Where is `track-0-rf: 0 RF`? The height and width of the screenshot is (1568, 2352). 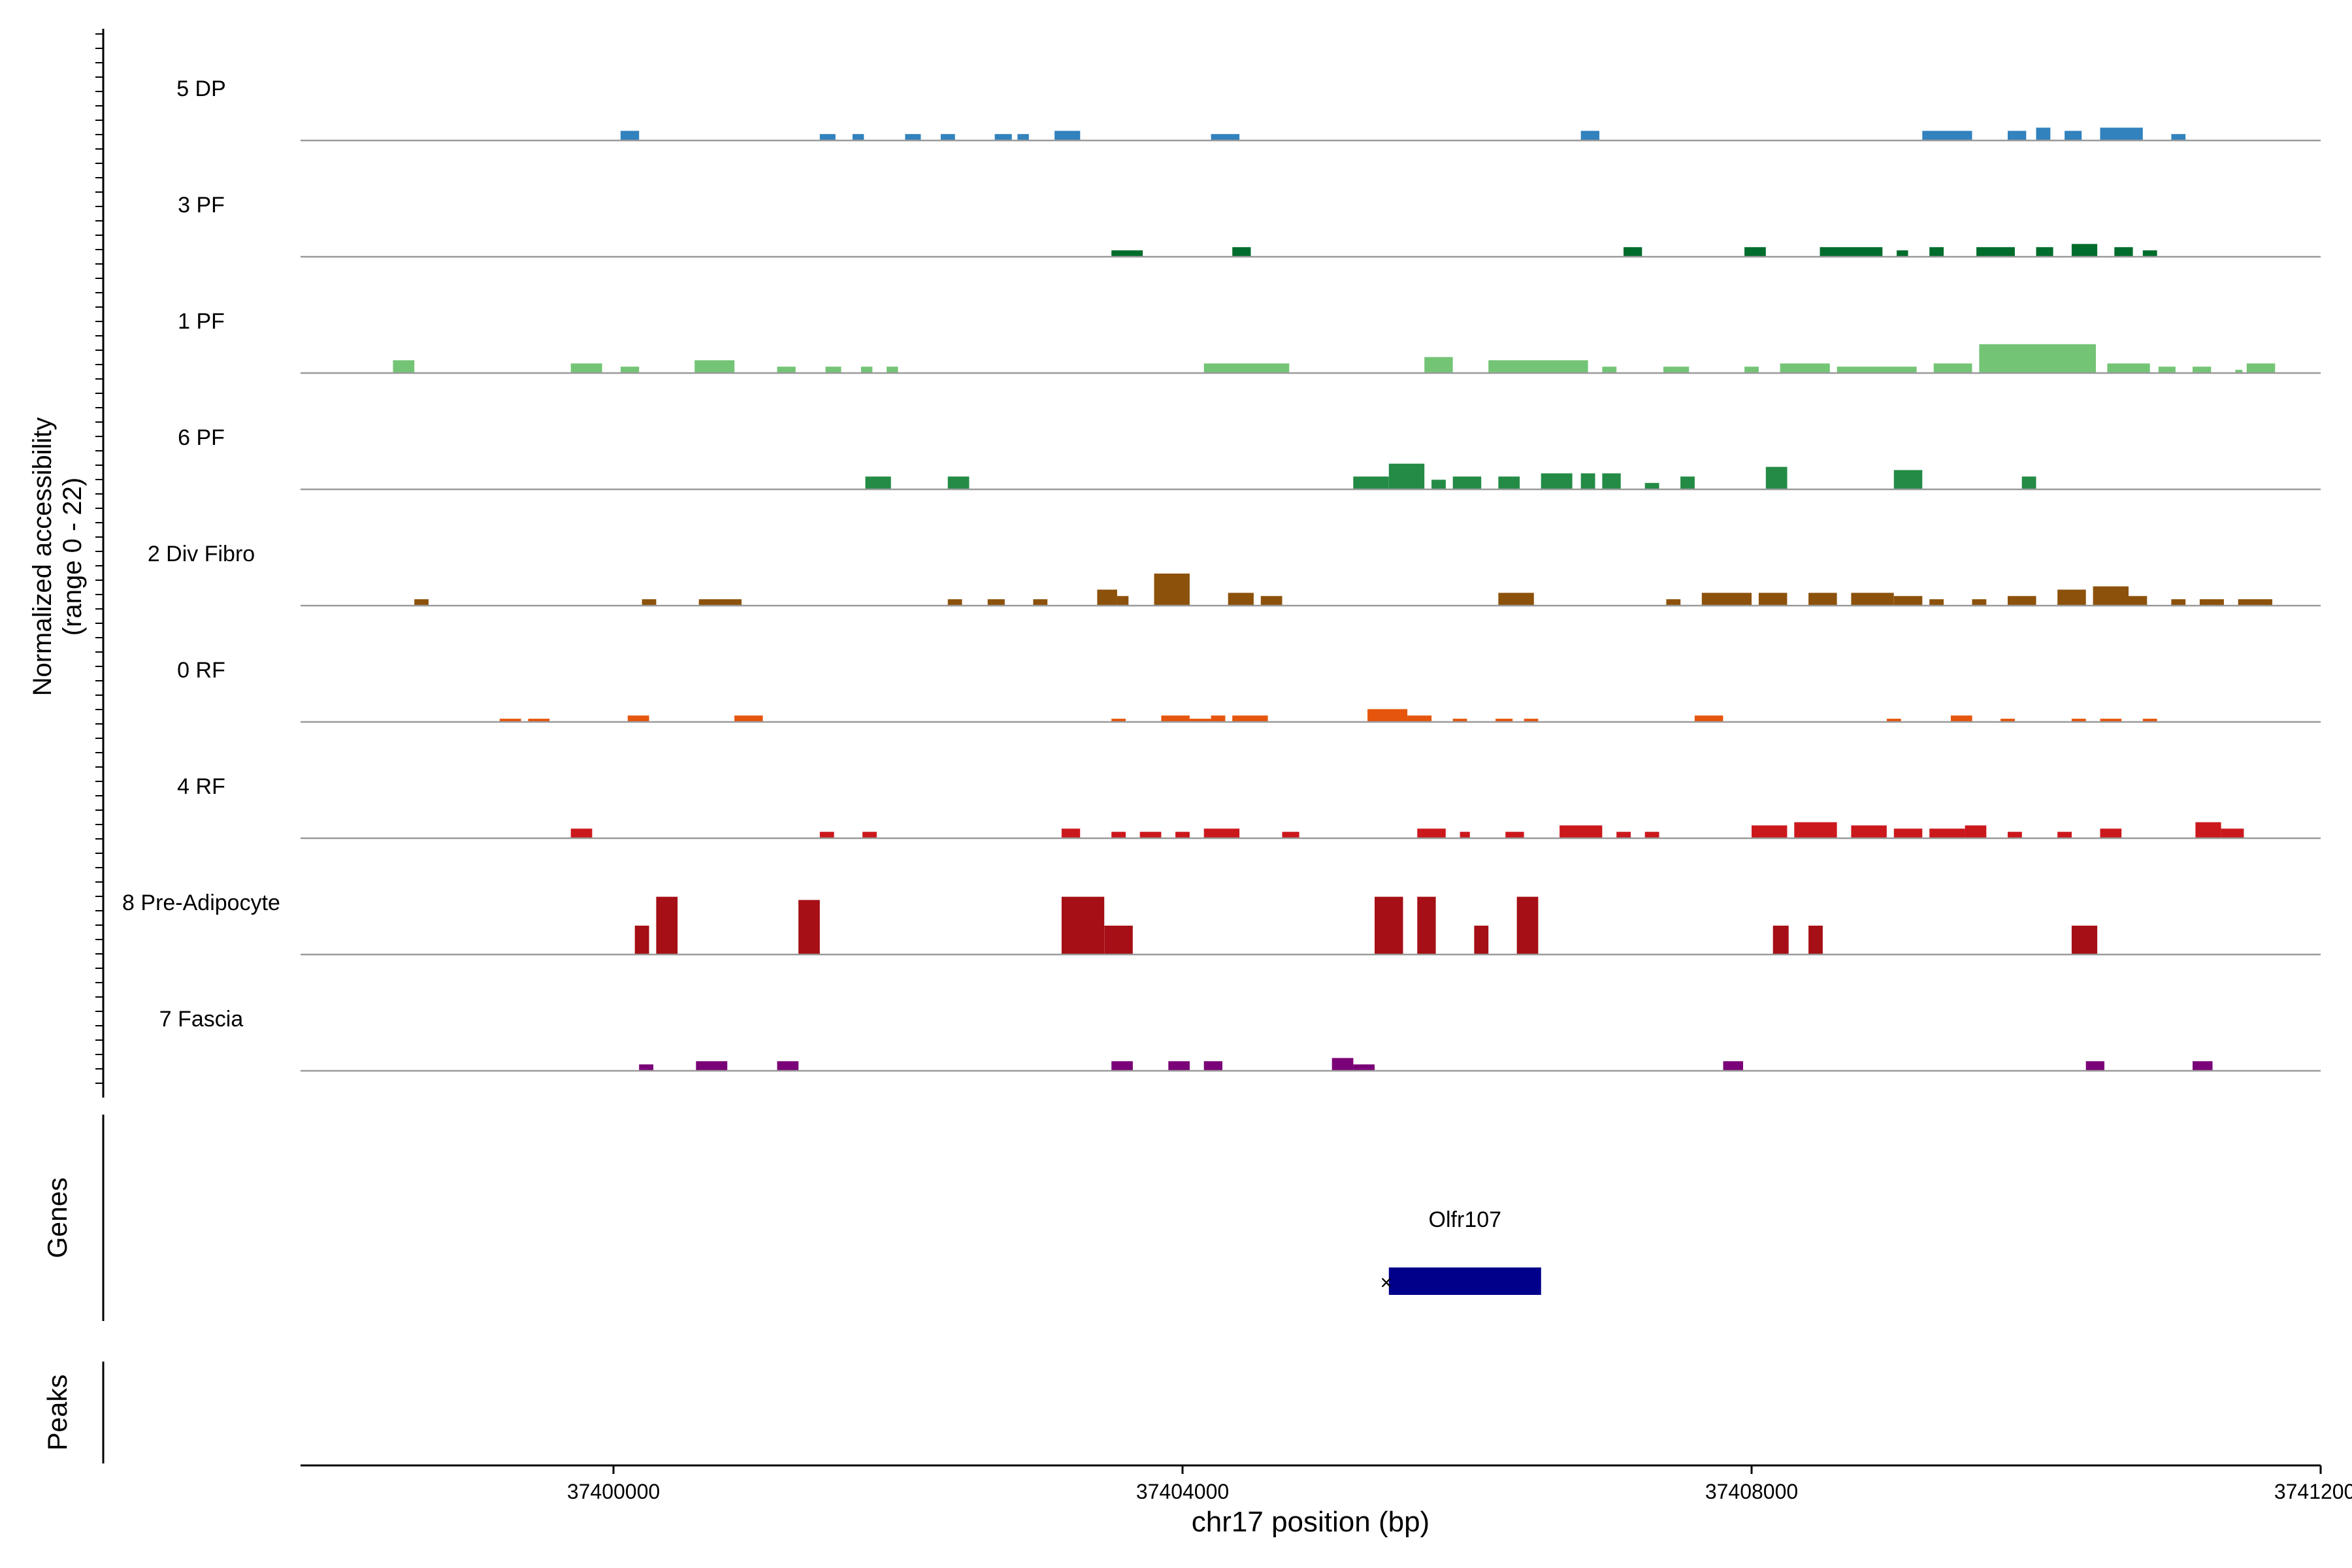 track-0-rf: 0 RF is located at coordinates (1249, 690).